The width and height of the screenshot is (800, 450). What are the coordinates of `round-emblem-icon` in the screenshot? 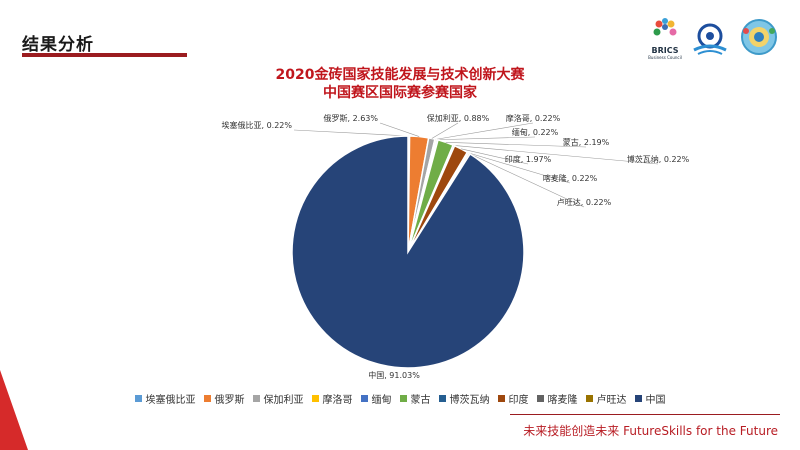 It's located at (759, 37).